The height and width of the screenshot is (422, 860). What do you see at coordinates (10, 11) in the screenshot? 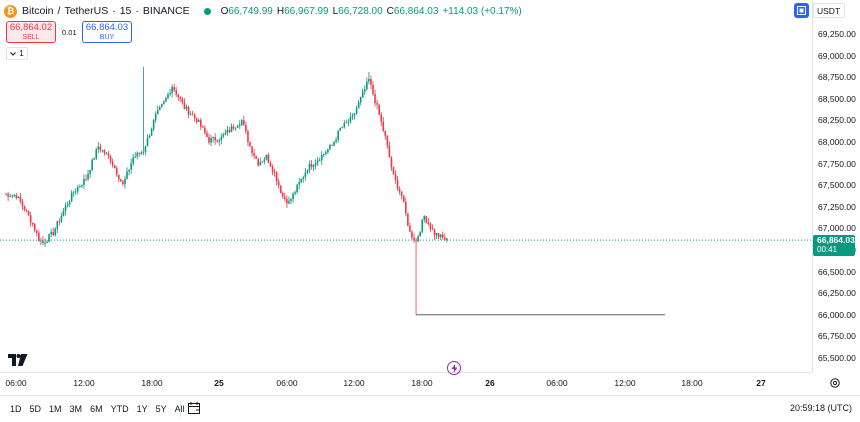
I see `bitcoin-logo: ₿` at bounding box center [10, 11].